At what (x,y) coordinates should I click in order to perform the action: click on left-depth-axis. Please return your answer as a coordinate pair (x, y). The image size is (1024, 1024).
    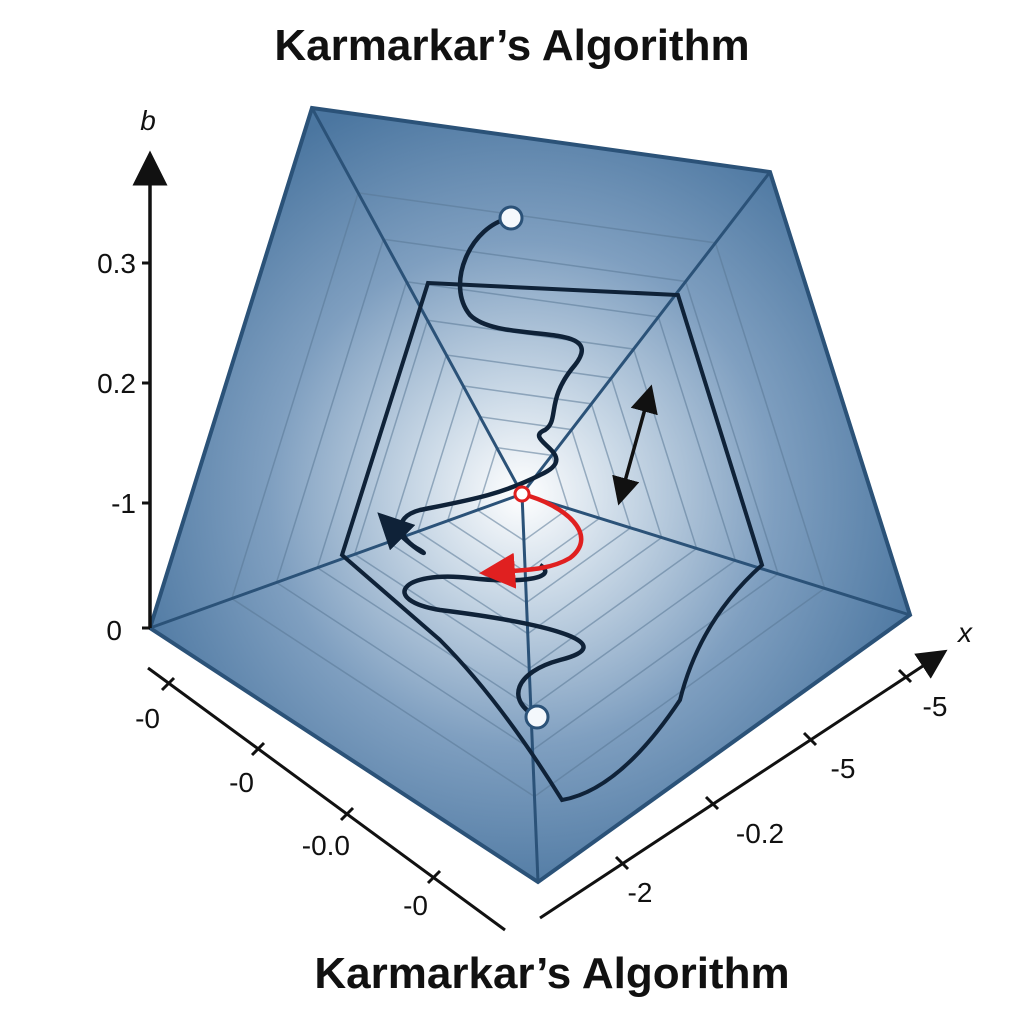
    Looking at the image, I should click on (326, 799).